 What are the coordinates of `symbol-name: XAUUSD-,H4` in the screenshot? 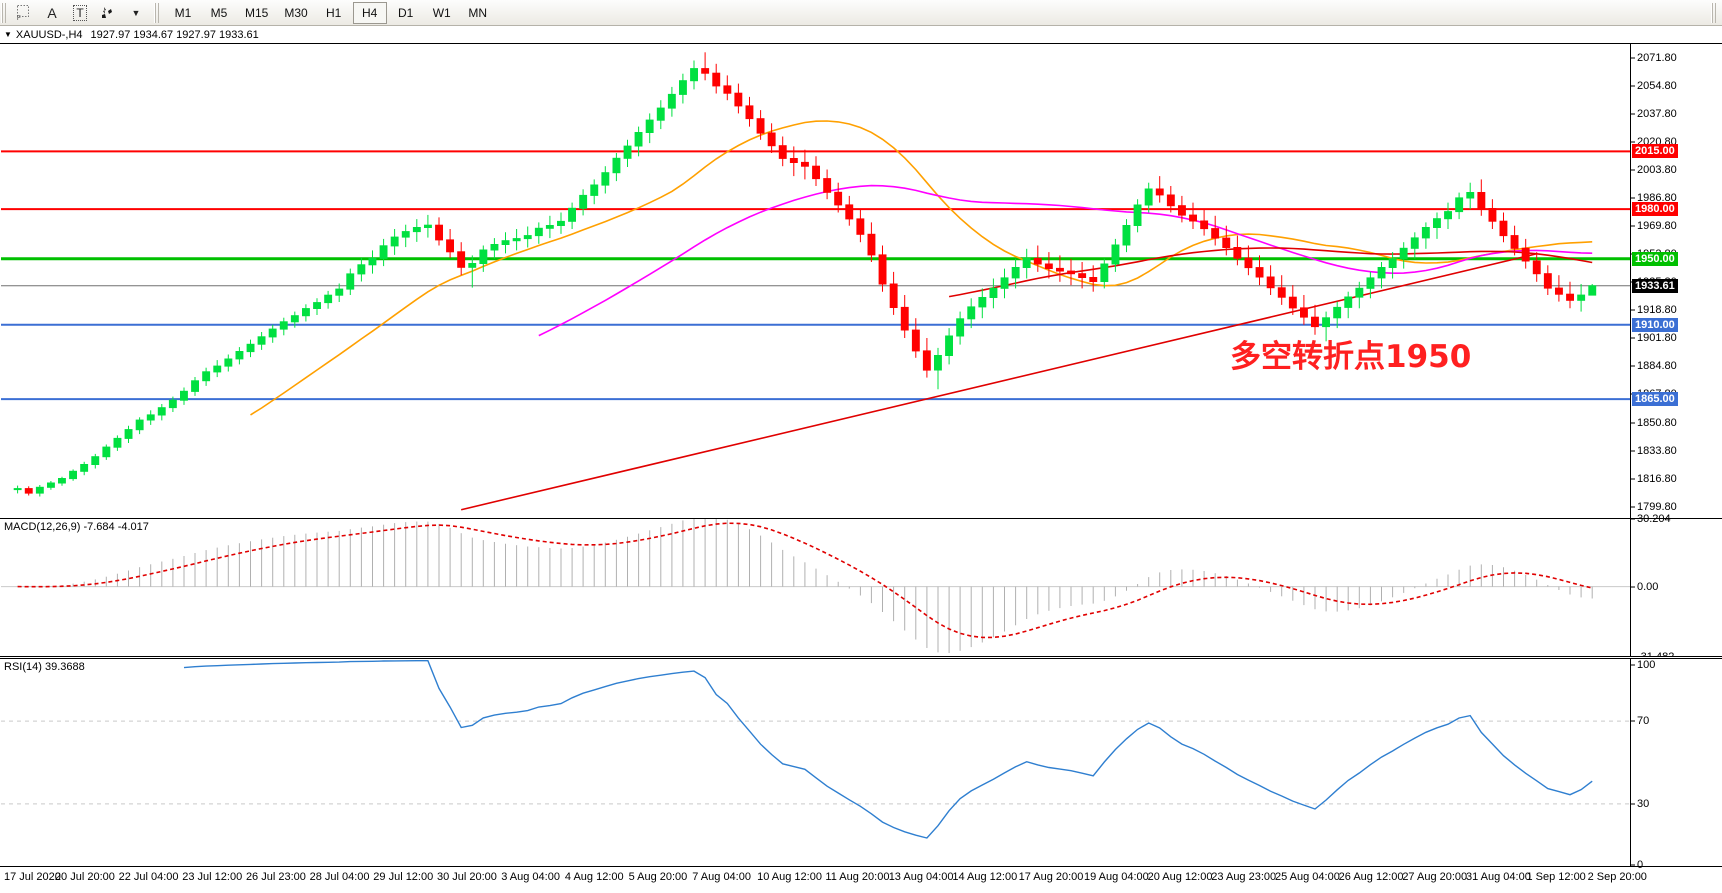 It's located at (49, 34).